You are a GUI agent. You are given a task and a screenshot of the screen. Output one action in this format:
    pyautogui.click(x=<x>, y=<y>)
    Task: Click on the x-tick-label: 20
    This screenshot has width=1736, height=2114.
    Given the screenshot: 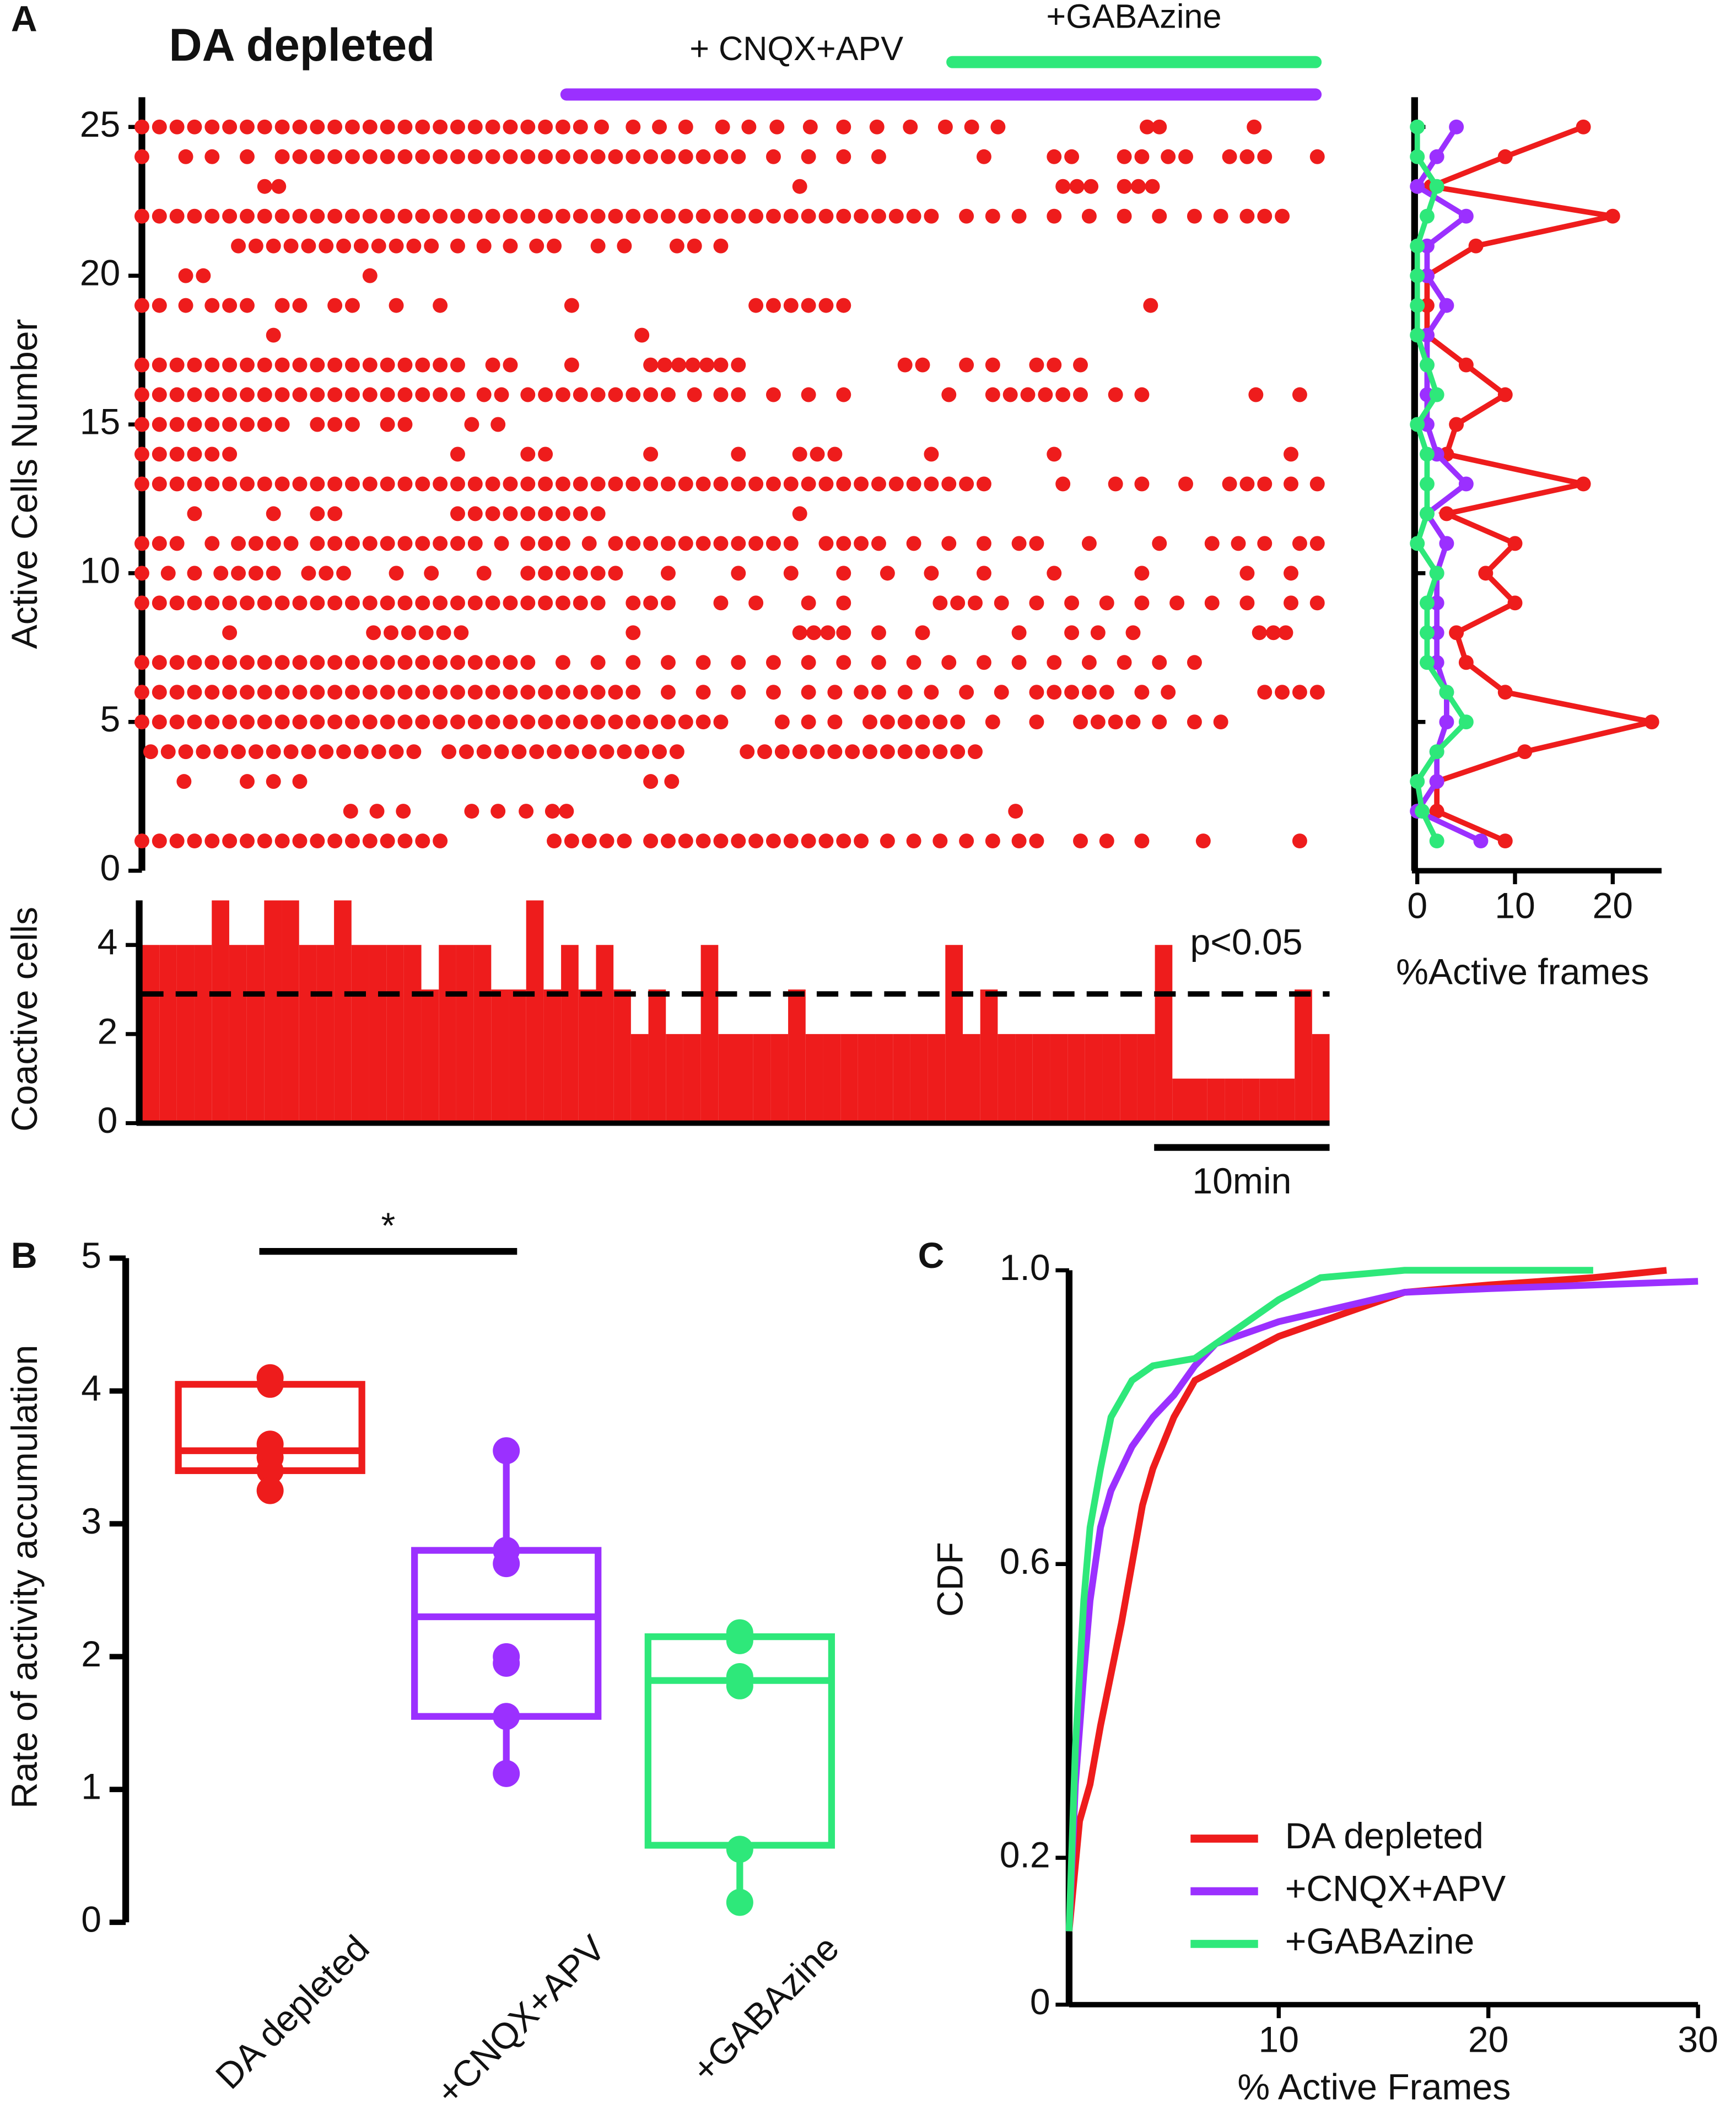 What is the action you would take?
    pyautogui.click(x=1613, y=906)
    